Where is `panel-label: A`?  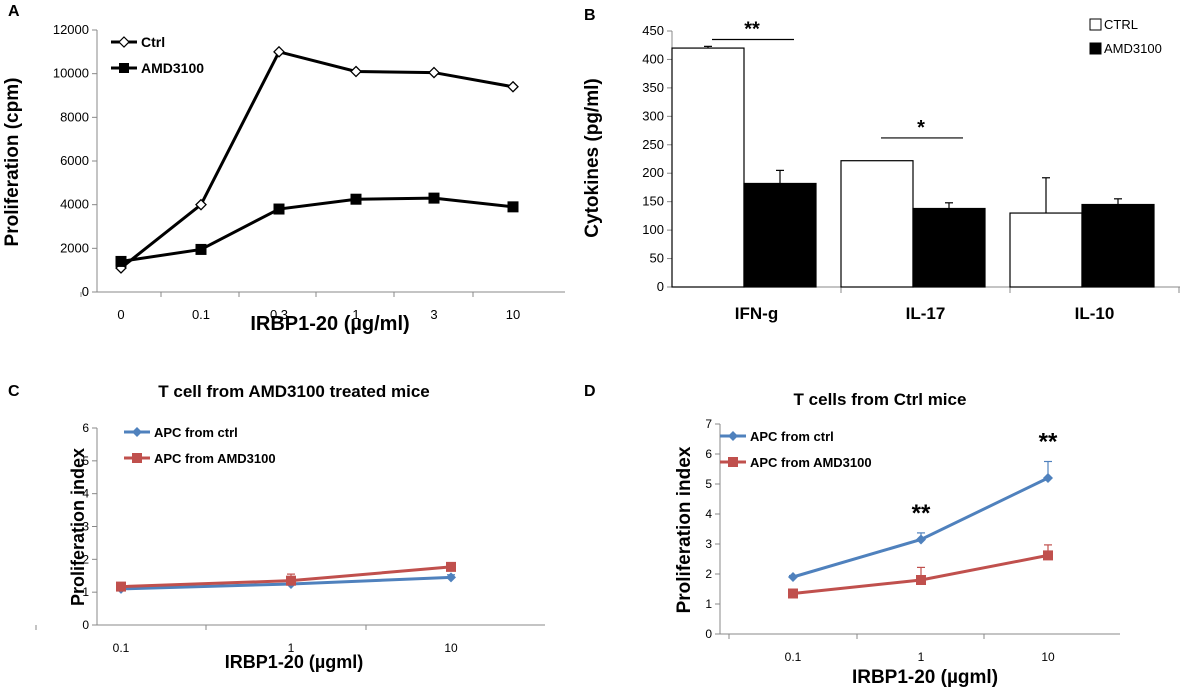
panel-label: A is located at coordinates (14, 11).